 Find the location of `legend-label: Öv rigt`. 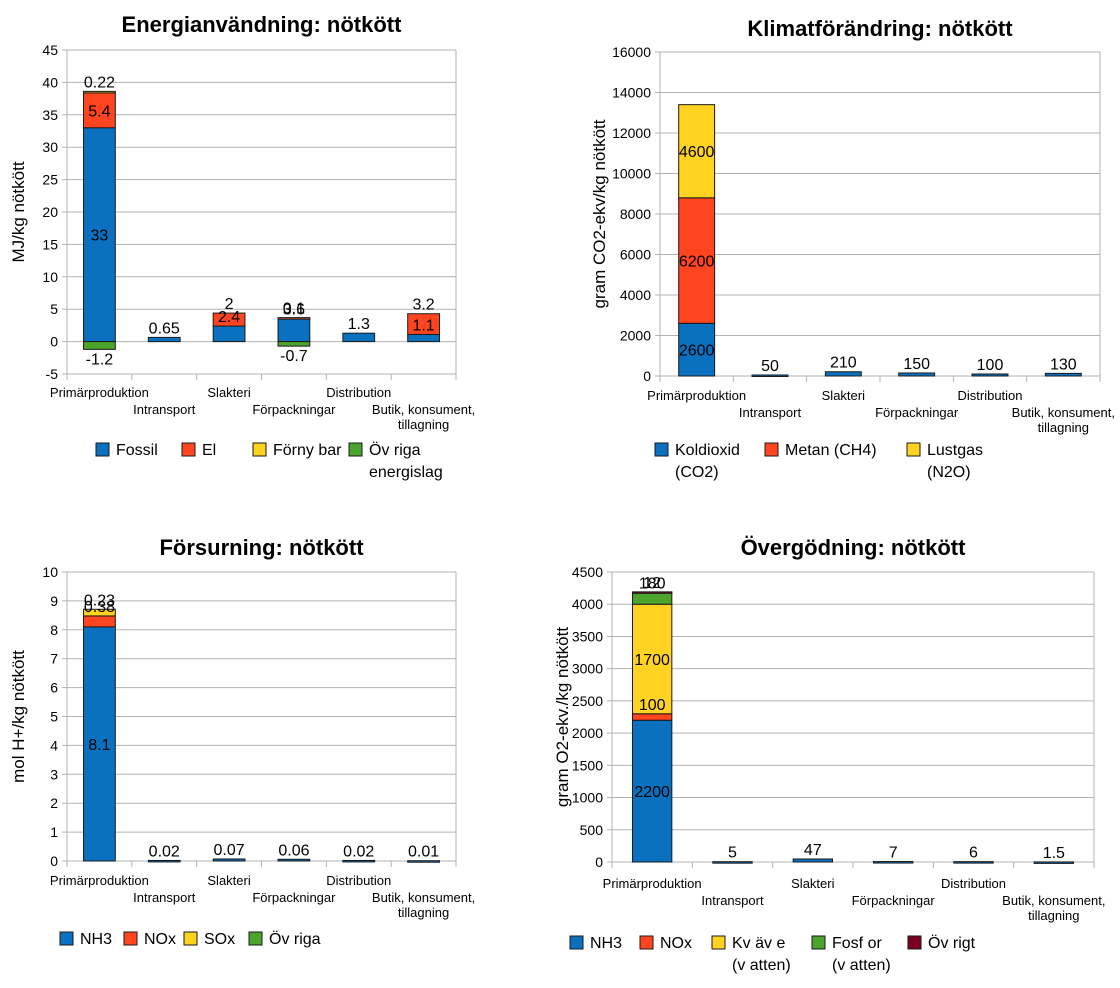

legend-label: Öv rigt is located at coordinates (952, 943).